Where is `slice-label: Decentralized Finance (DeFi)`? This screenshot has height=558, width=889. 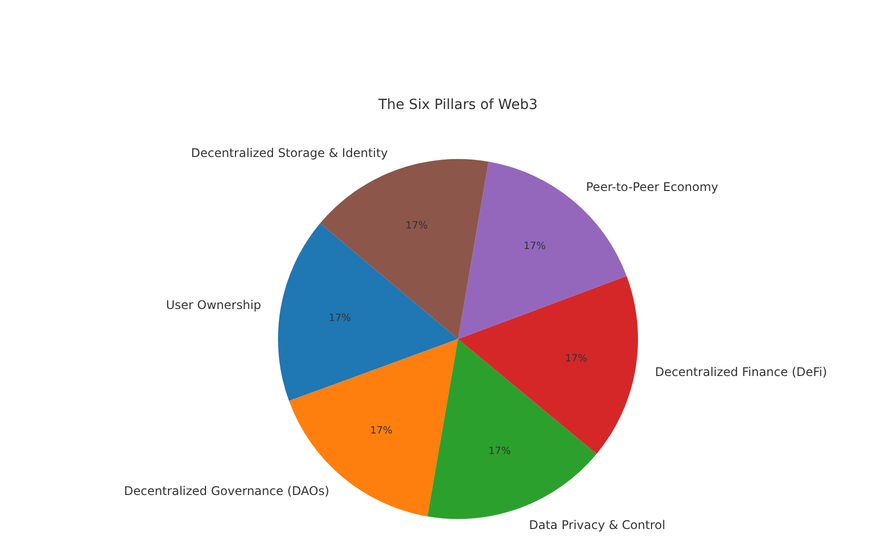
slice-label: Decentralized Finance (DeFi) is located at coordinates (741, 372).